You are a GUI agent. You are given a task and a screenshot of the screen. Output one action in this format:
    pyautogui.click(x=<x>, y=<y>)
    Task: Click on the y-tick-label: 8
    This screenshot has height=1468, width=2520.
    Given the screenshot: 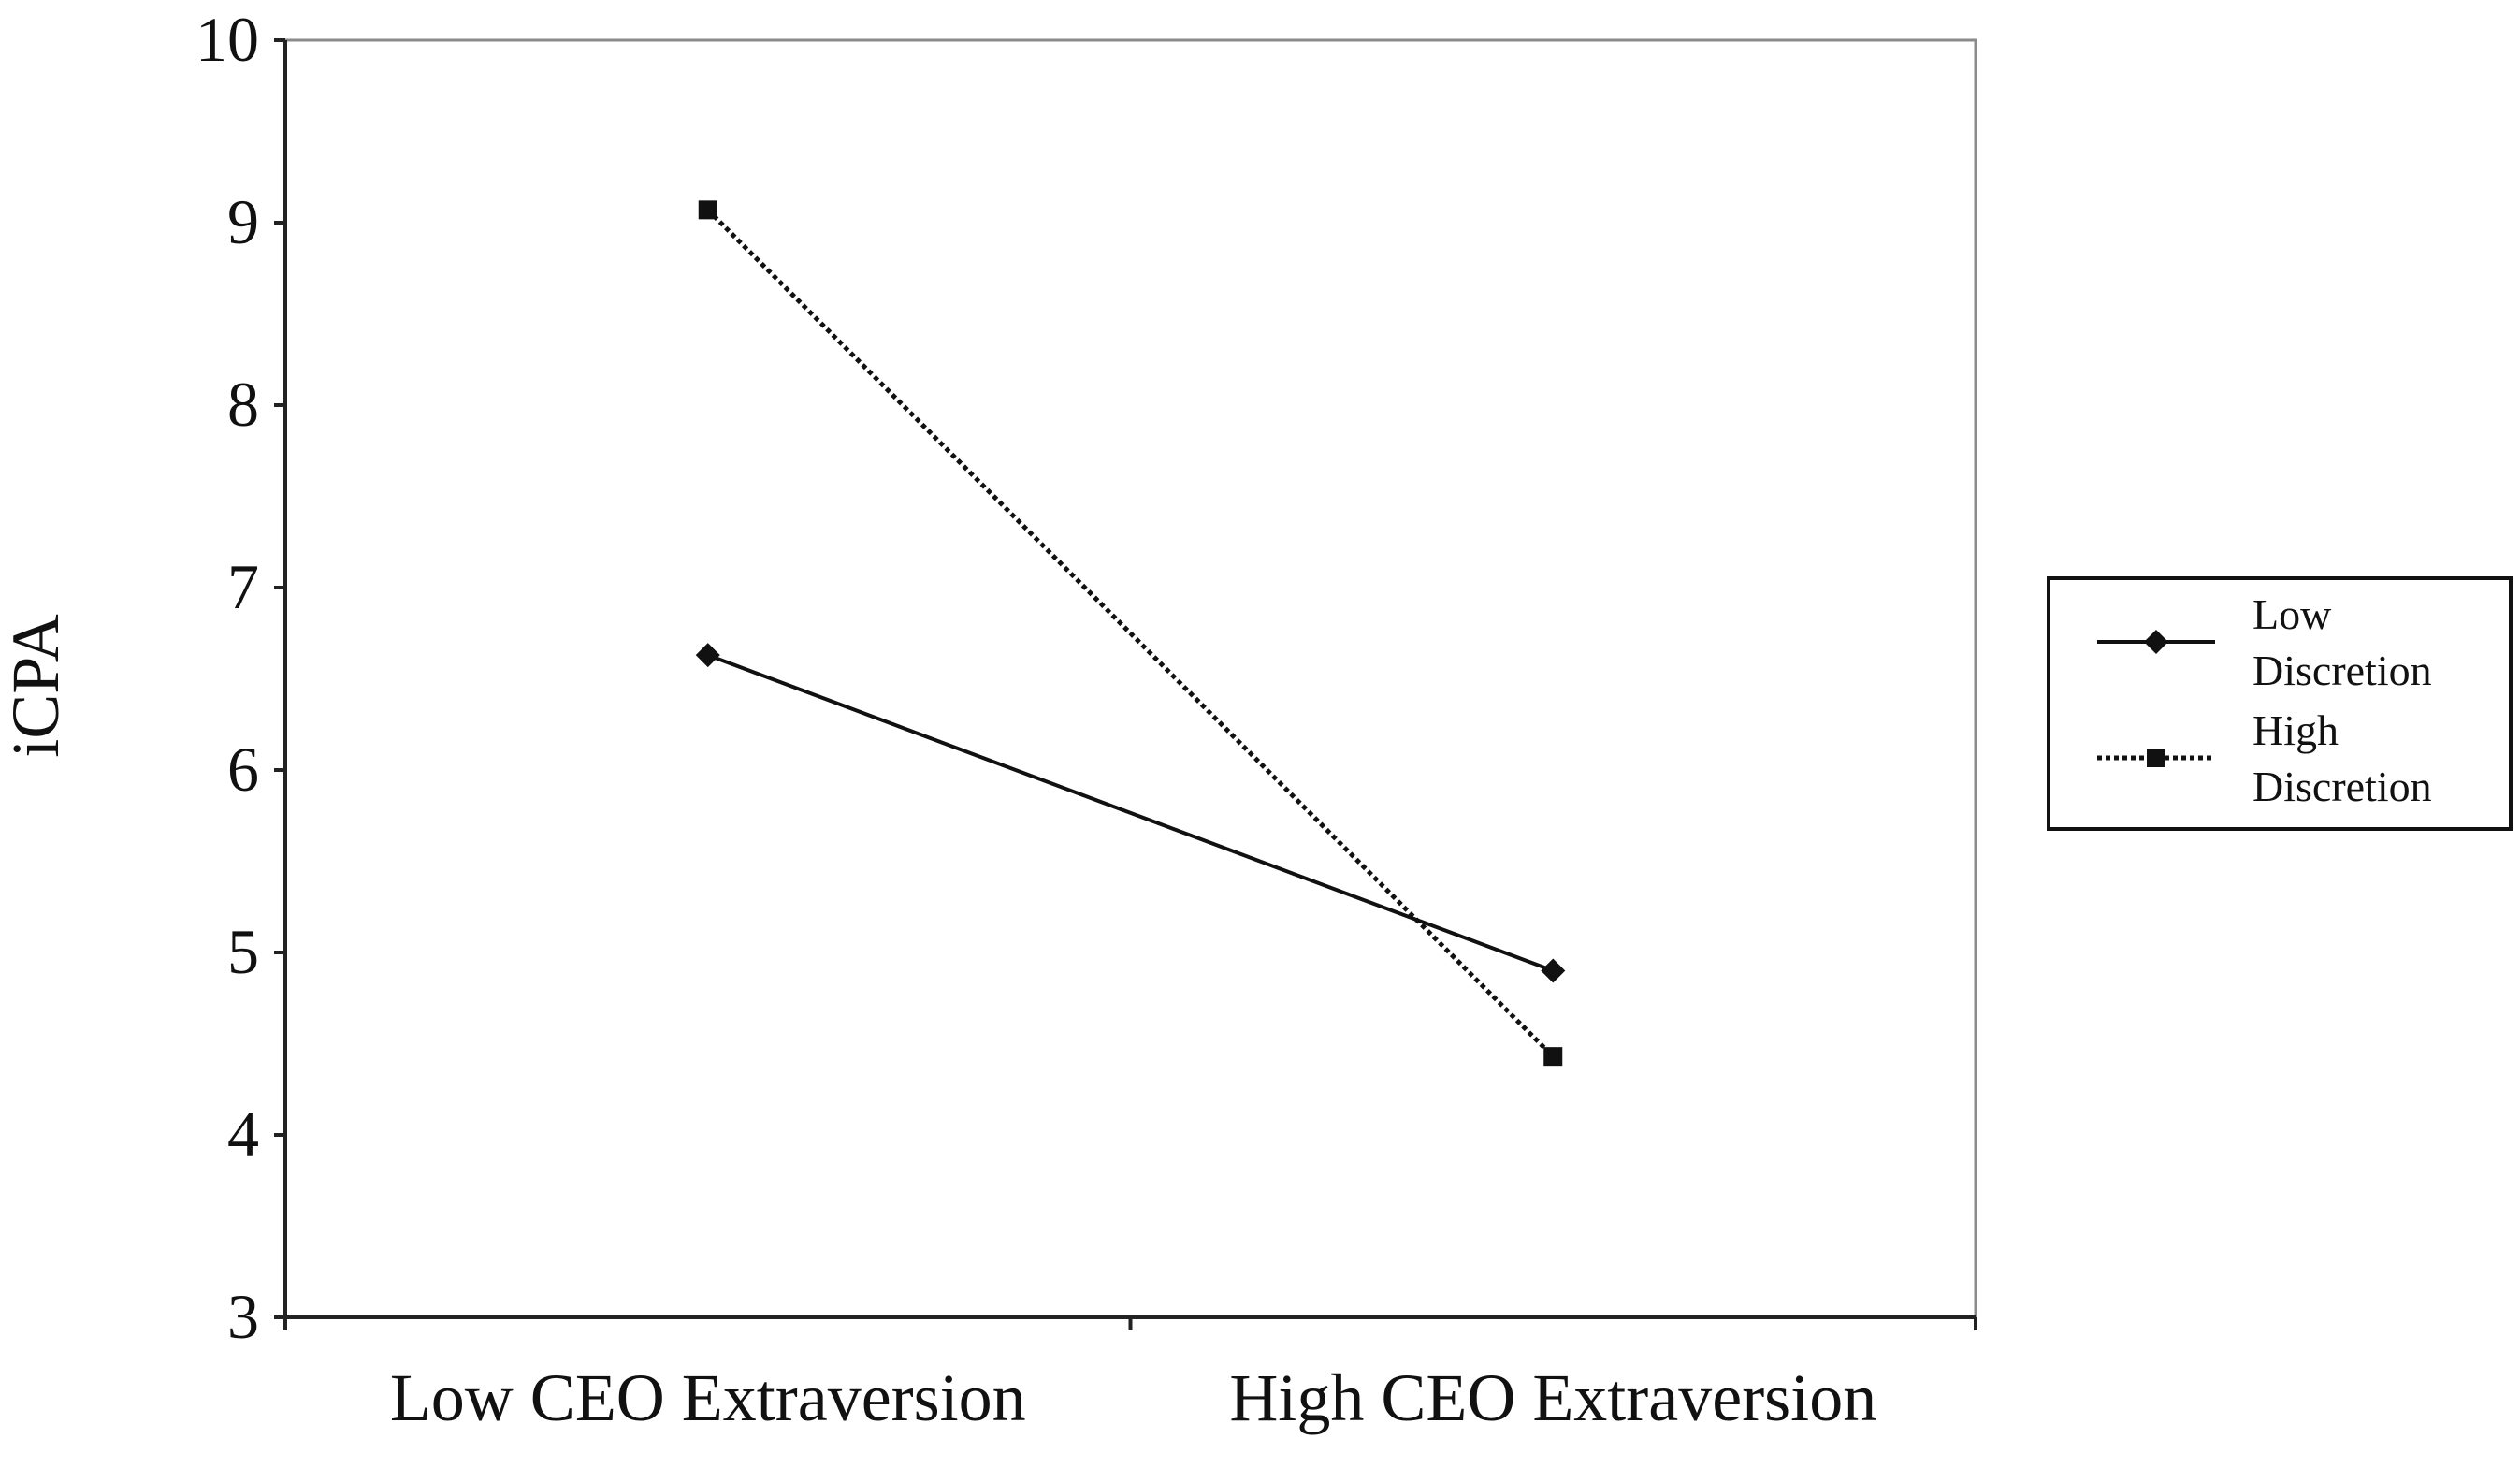 What is the action you would take?
    pyautogui.click(x=243, y=404)
    